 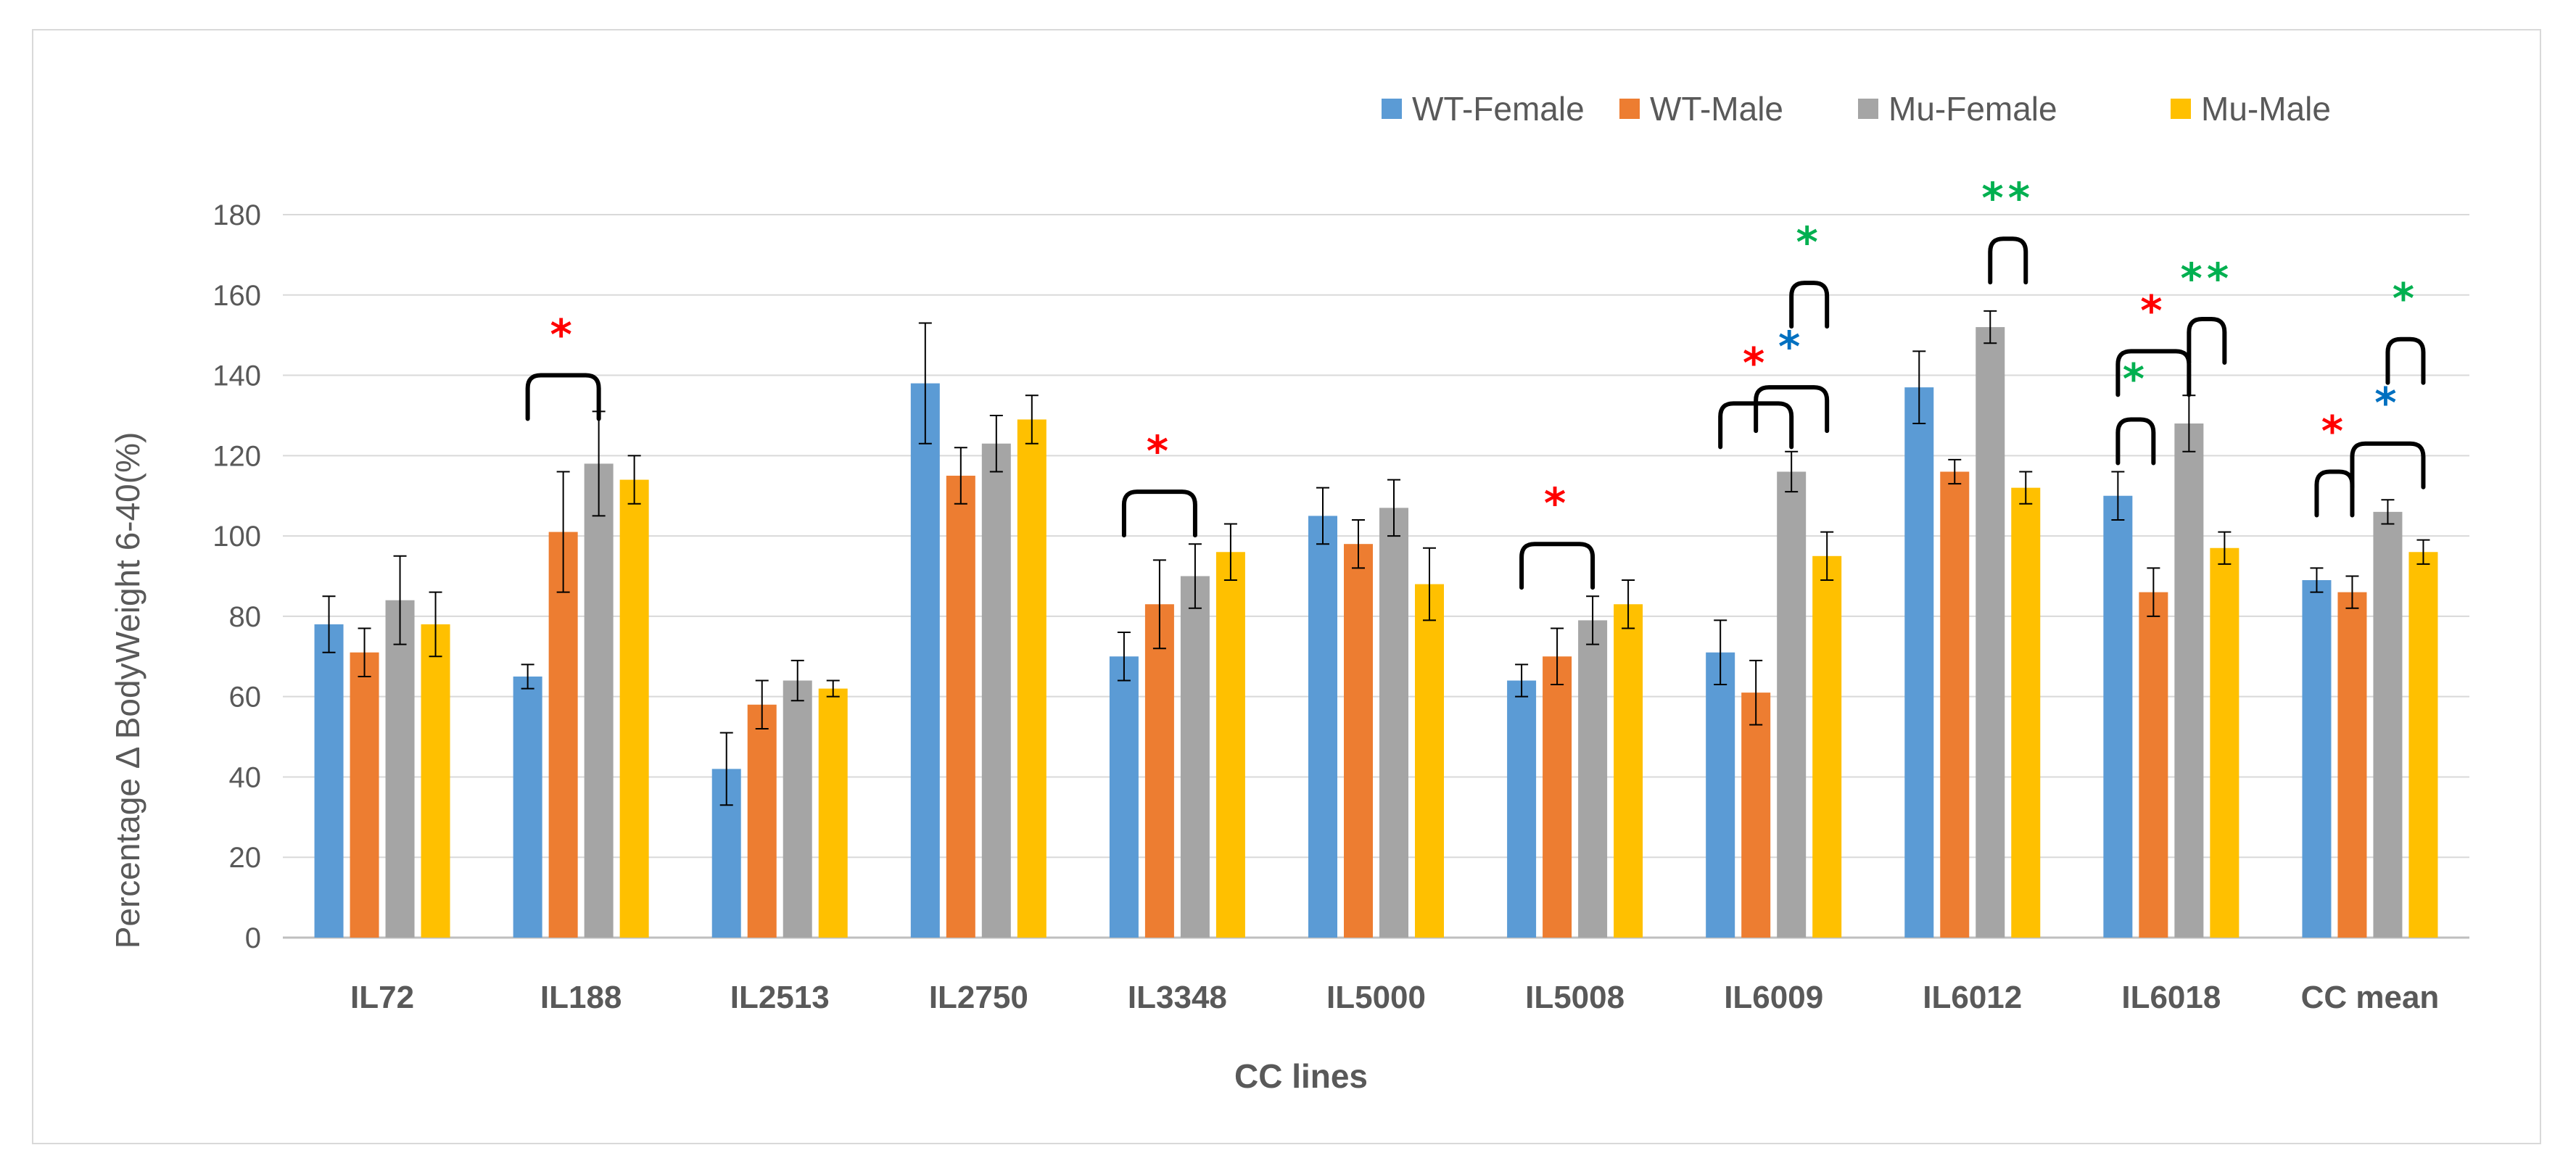 What do you see at coordinates (996, 690) in the screenshot?
I see `bar-mu-female-il2750` at bounding box center [996, 690].